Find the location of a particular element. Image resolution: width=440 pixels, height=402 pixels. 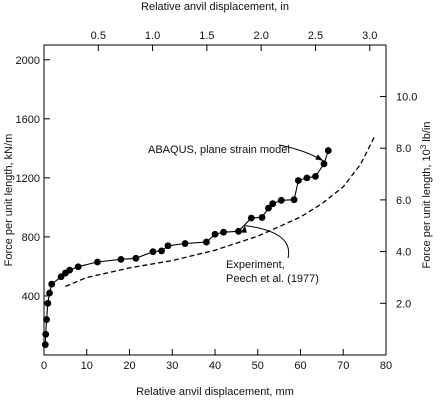

annotation-abaqus-arrowhead is located at coordinates (319, 157).